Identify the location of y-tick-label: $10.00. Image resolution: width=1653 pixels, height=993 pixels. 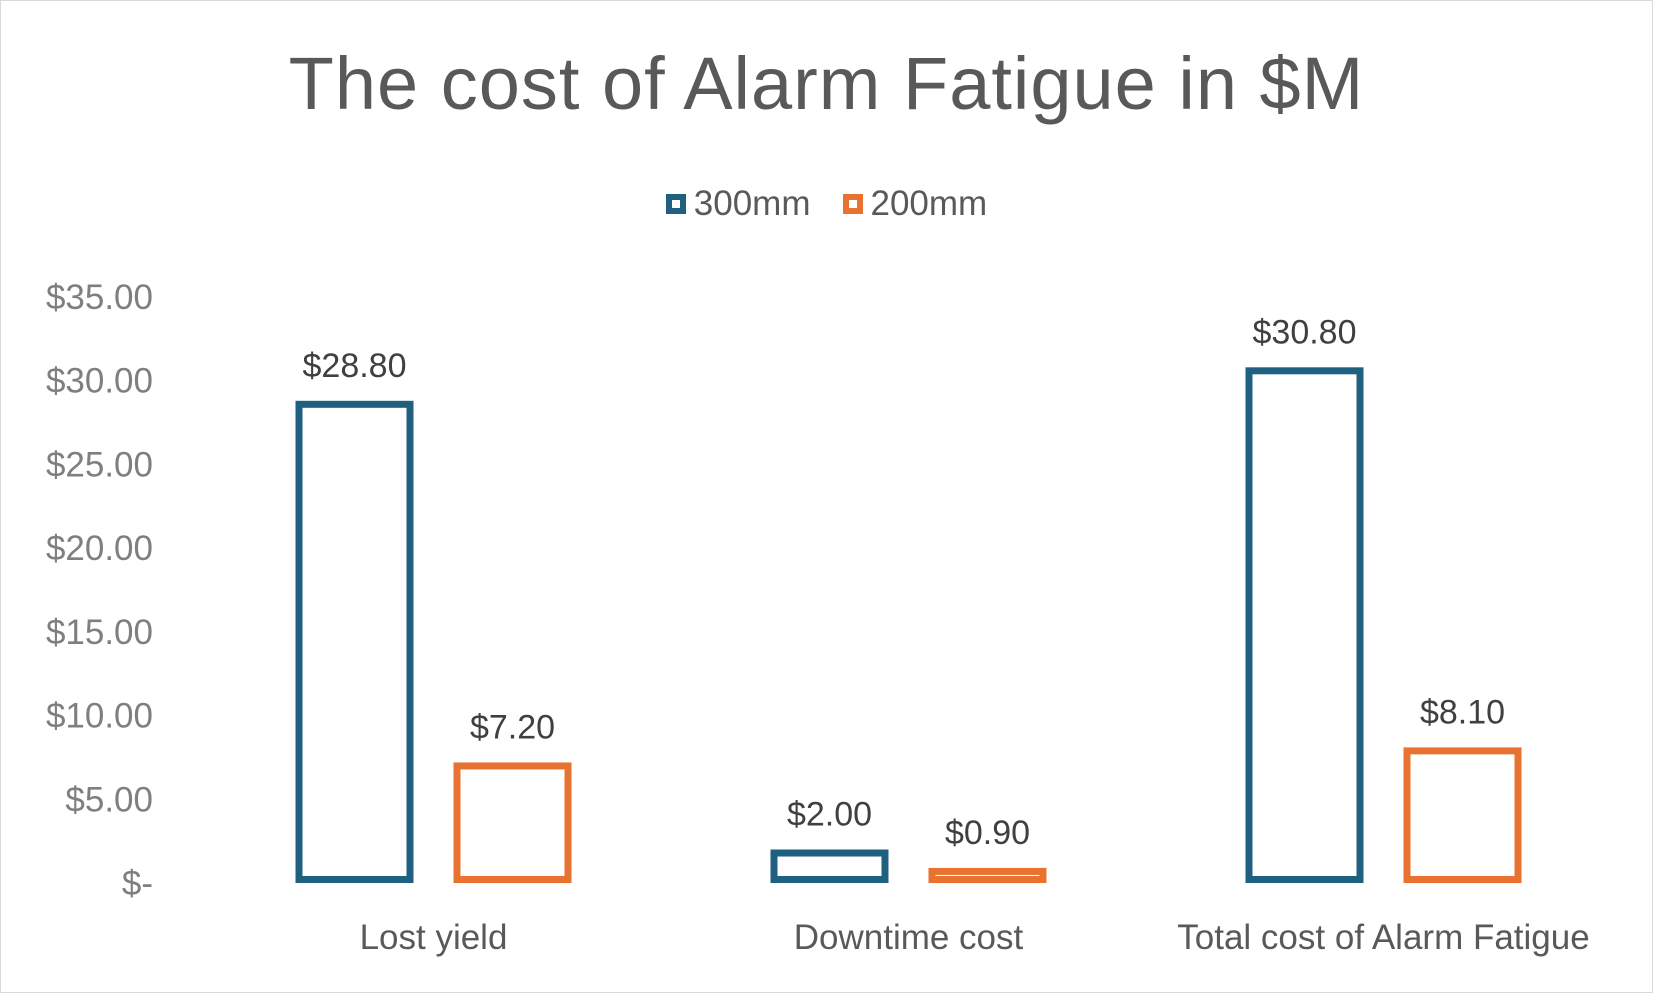
(99, 716).